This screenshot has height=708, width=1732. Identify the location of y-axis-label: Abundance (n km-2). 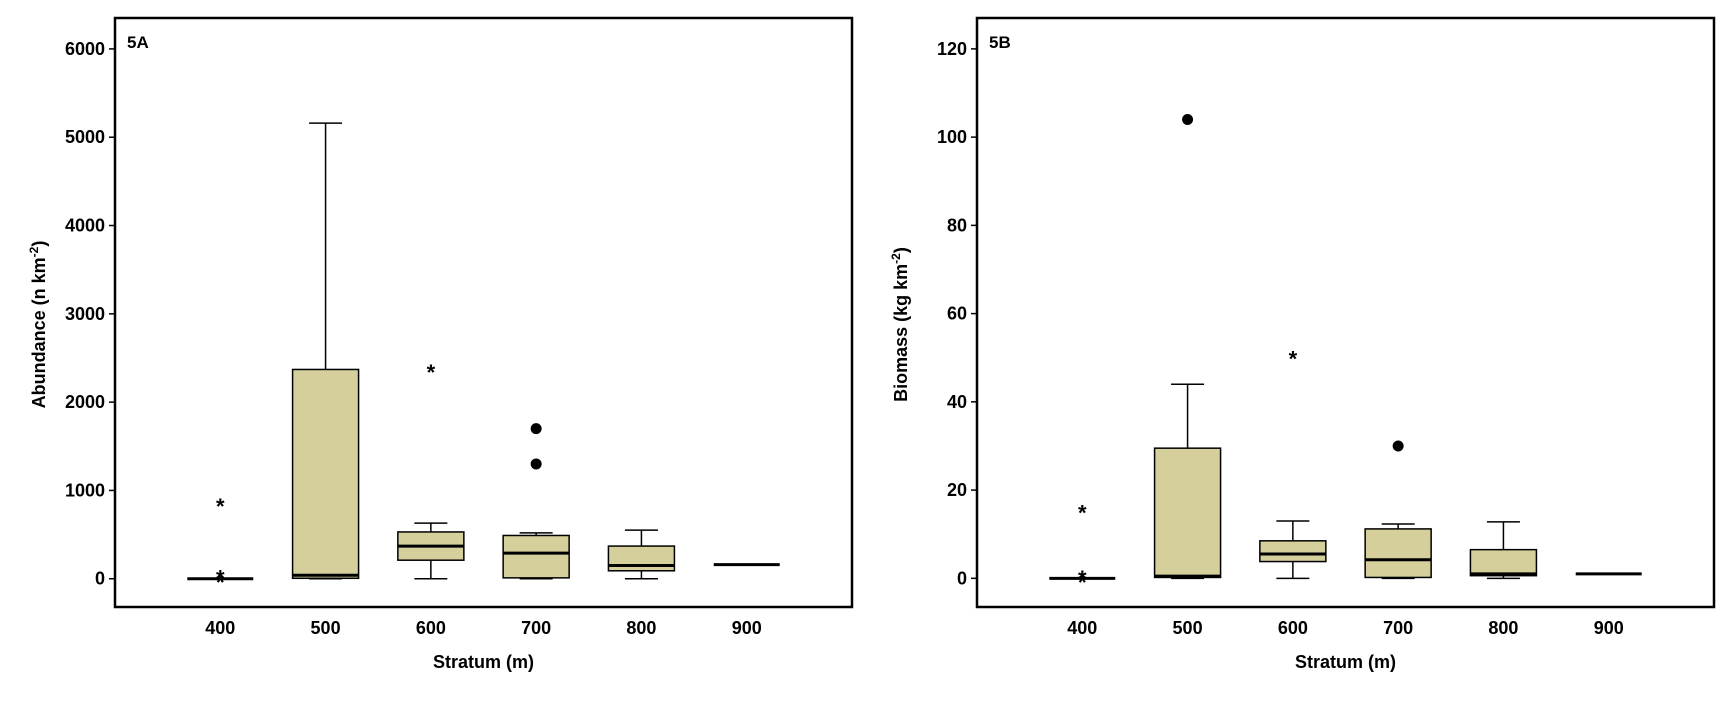
(38, 325).